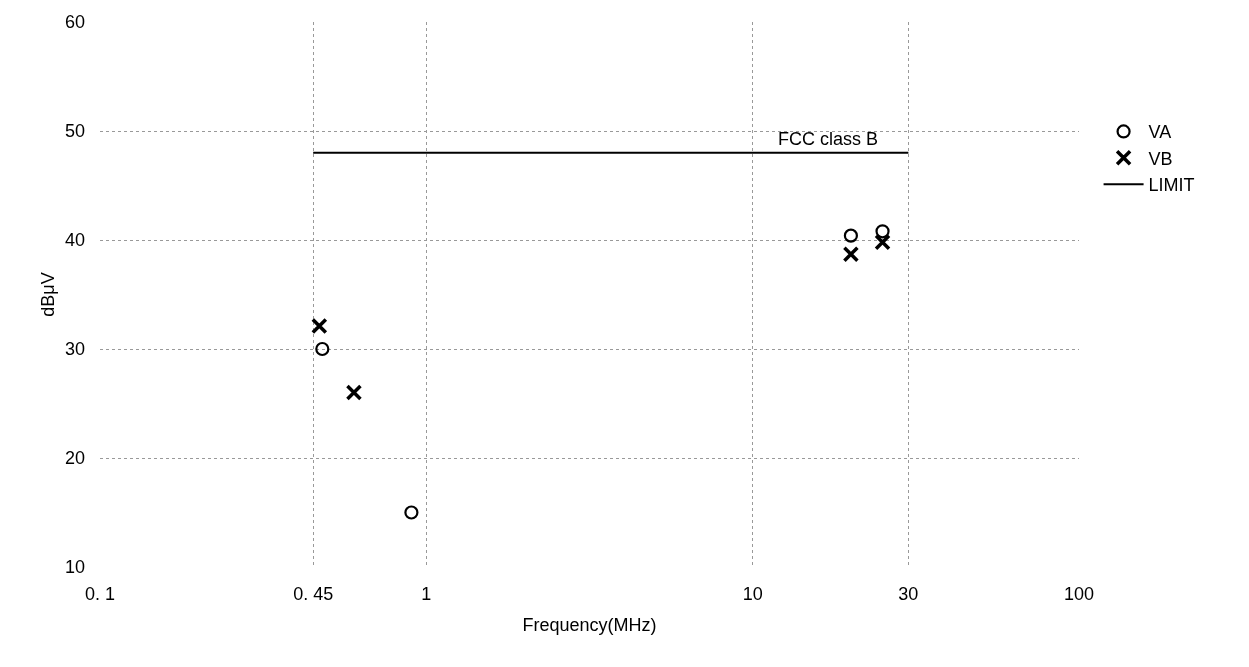 The width and height of the screenshot is (1249, 667). Describe the element at coordinates (48, 294) in the screenshot. I see `y-axis-title: dBμV` at that location.